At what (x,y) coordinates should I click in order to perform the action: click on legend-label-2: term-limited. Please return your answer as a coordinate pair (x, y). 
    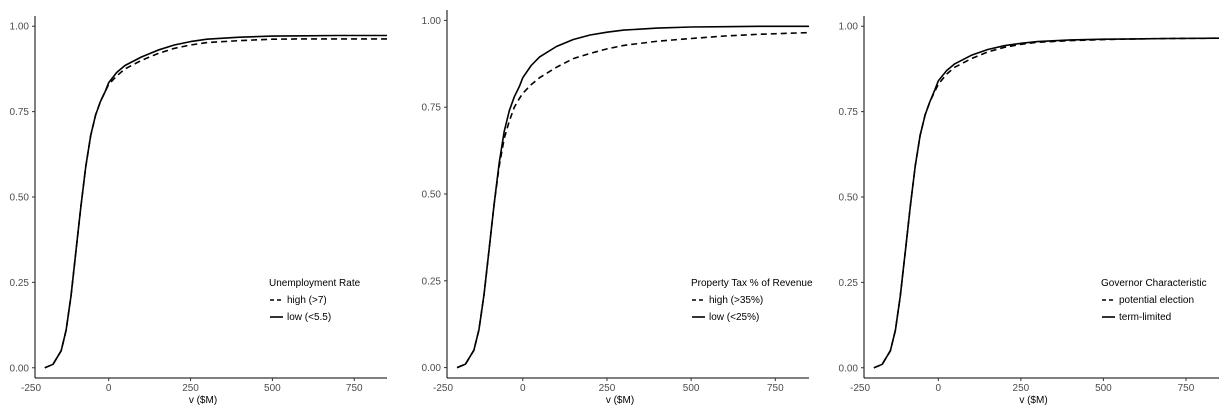
    Looking at the image, I should click on (1145, 317).